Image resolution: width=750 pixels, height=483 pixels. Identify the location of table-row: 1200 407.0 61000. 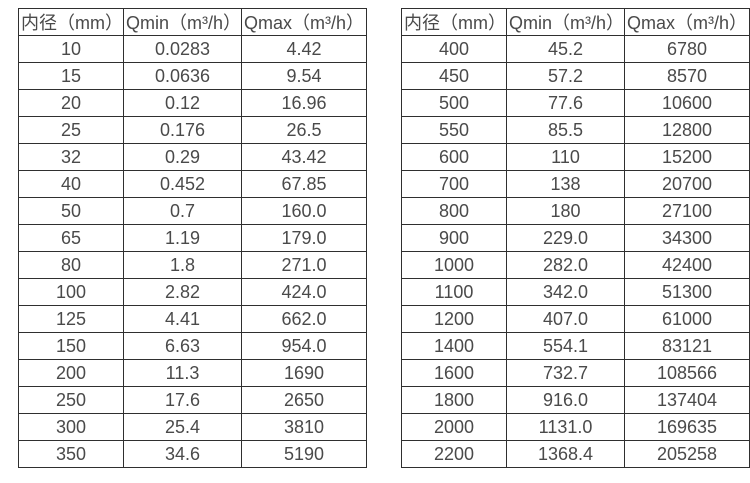
(575, 319).